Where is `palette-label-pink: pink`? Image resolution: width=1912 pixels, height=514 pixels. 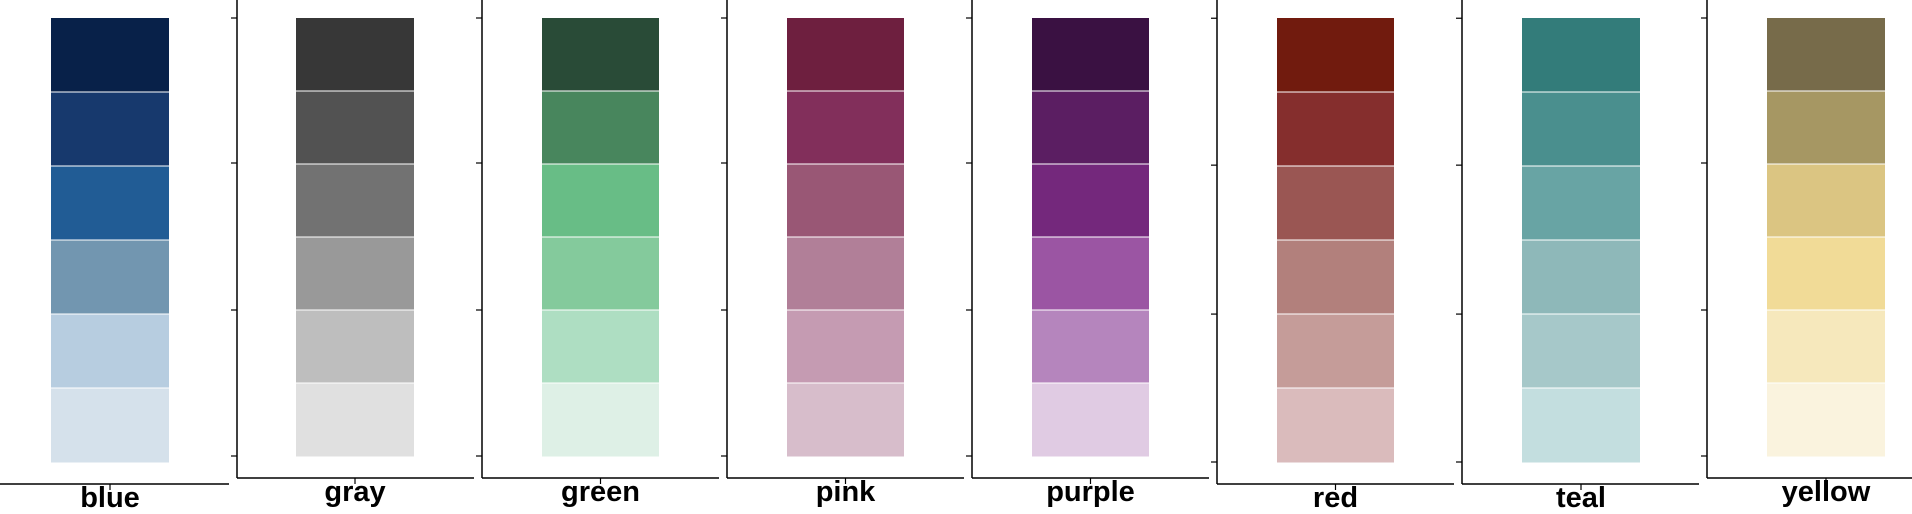 palette-label-pink: pink is located at coordinates (846, 492).